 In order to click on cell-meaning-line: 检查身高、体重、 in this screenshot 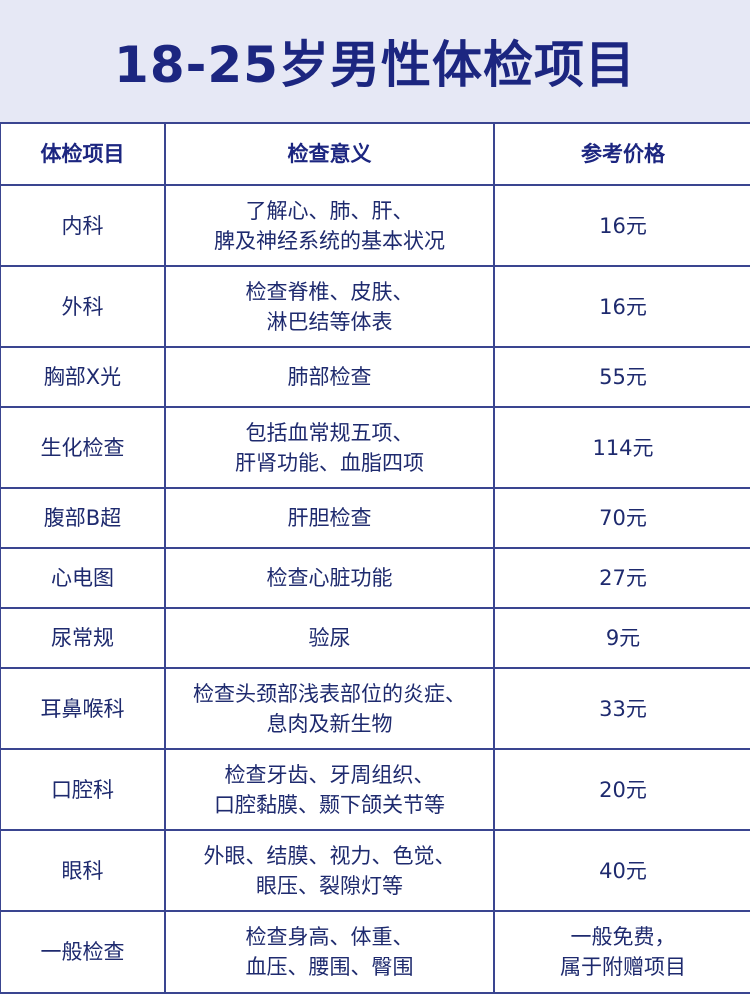, I will do `click(329, 937)`.